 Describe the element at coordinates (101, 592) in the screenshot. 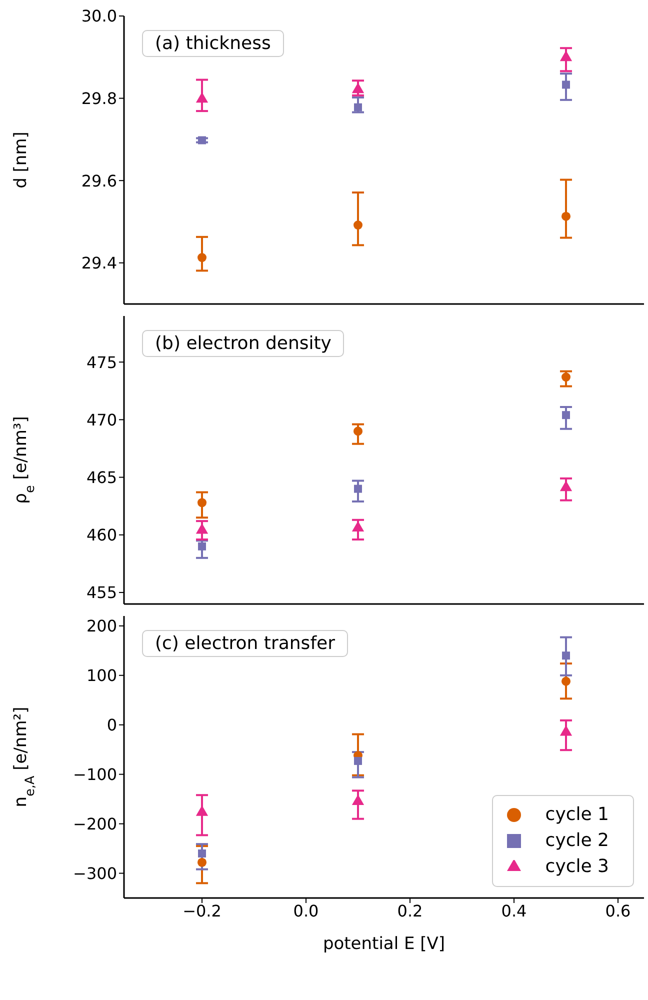

I see `y-tick-label: 455` at that location.